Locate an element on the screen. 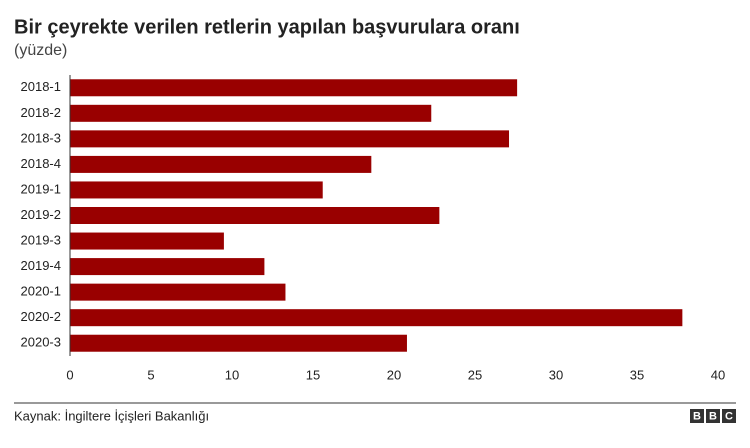 This screenshot has height=448, width=750. x-tick-label: 35 is located at coordinates (637, 374).